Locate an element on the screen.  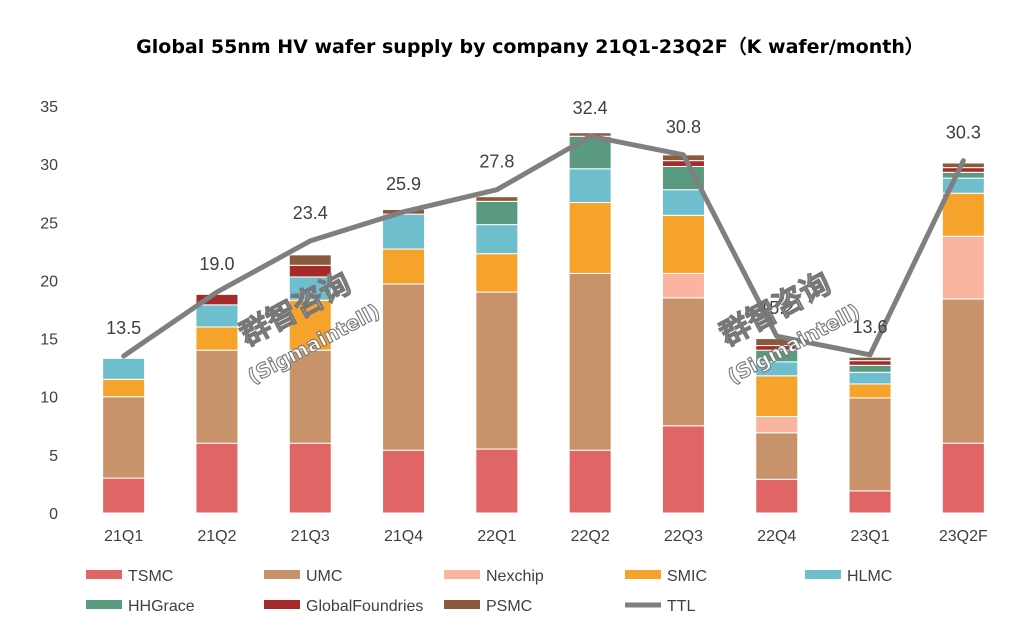
legend-swatch-umc is located at coordinates (282, 574).